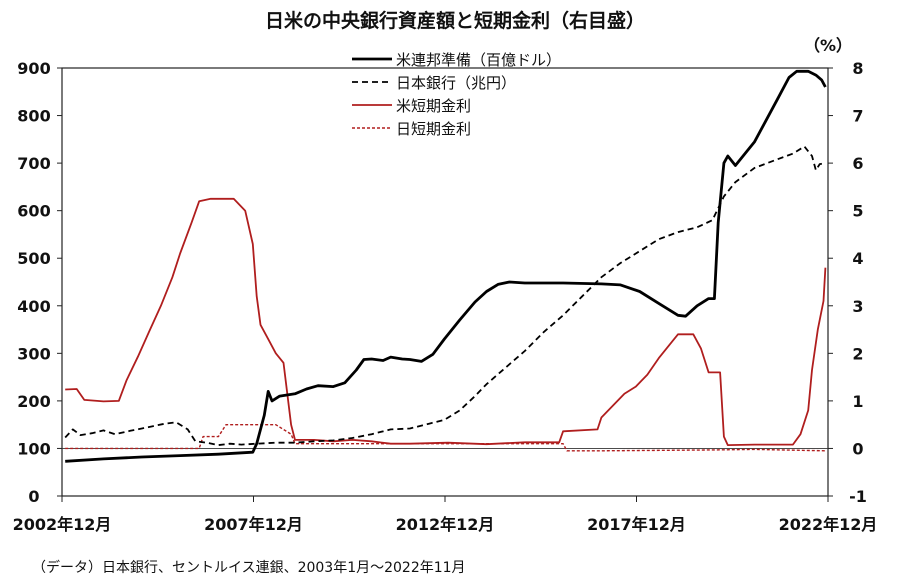  What do you see at coordinates (33, 306) in the screenshot?
I see `left-tick-label: 400` at bounding box center [33, 306].